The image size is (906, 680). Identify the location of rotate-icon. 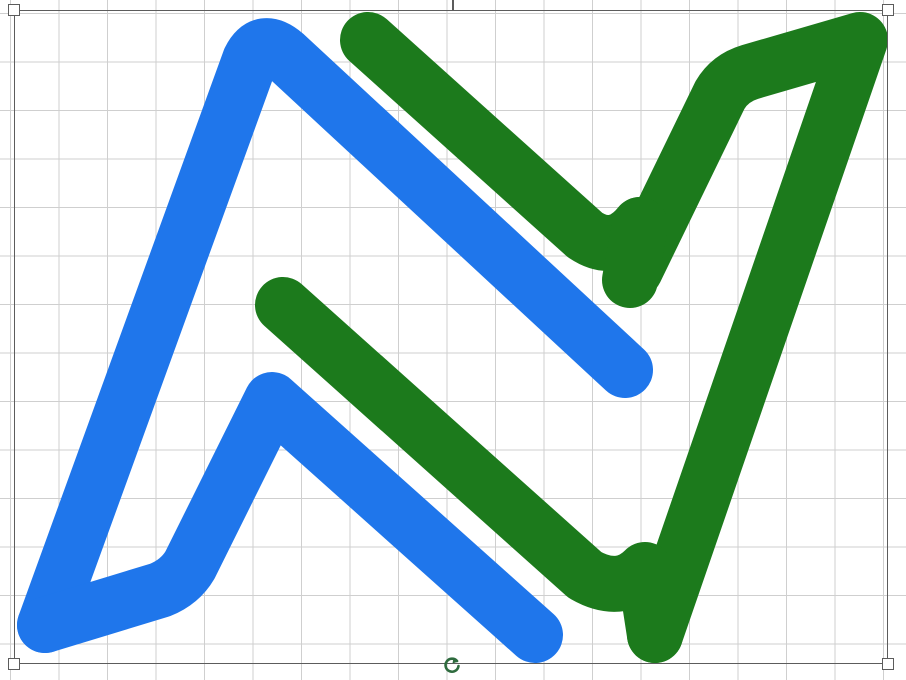
(452, 665).